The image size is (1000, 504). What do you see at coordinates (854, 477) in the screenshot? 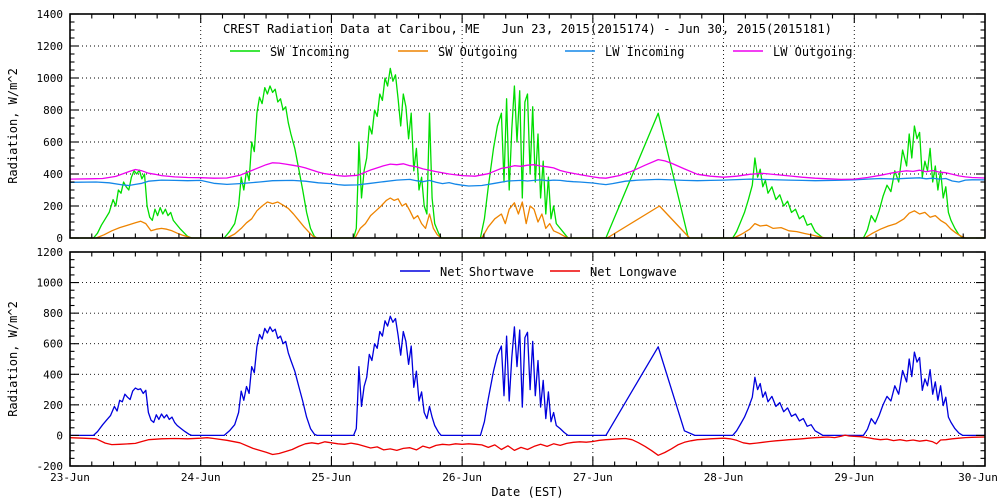
I see `x-tick-label: 29-Jun` at bounding box center [854, 477].